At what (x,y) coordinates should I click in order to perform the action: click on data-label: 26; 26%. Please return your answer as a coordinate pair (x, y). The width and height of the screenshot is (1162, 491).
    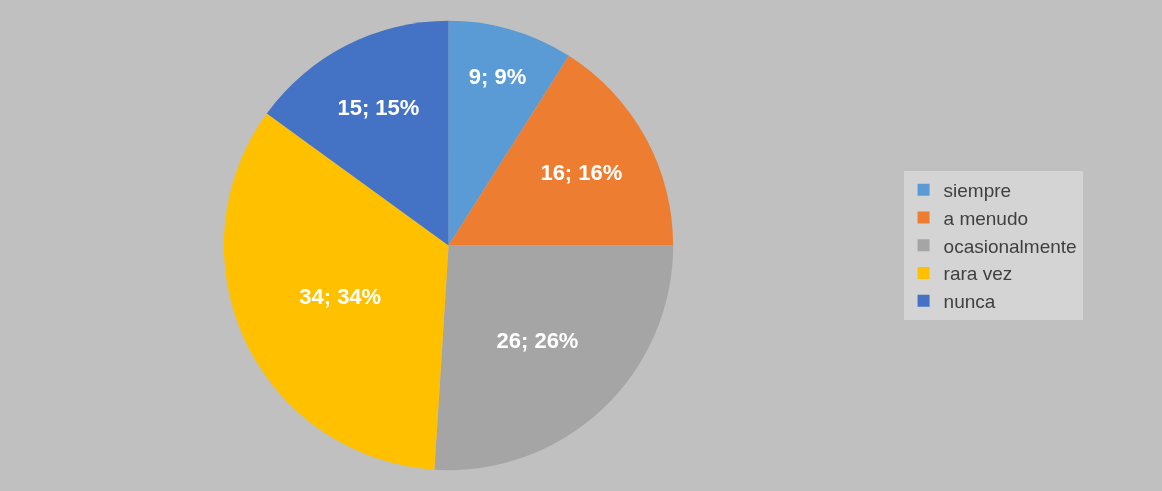
    Looking at the image, I should click on (537, 340).